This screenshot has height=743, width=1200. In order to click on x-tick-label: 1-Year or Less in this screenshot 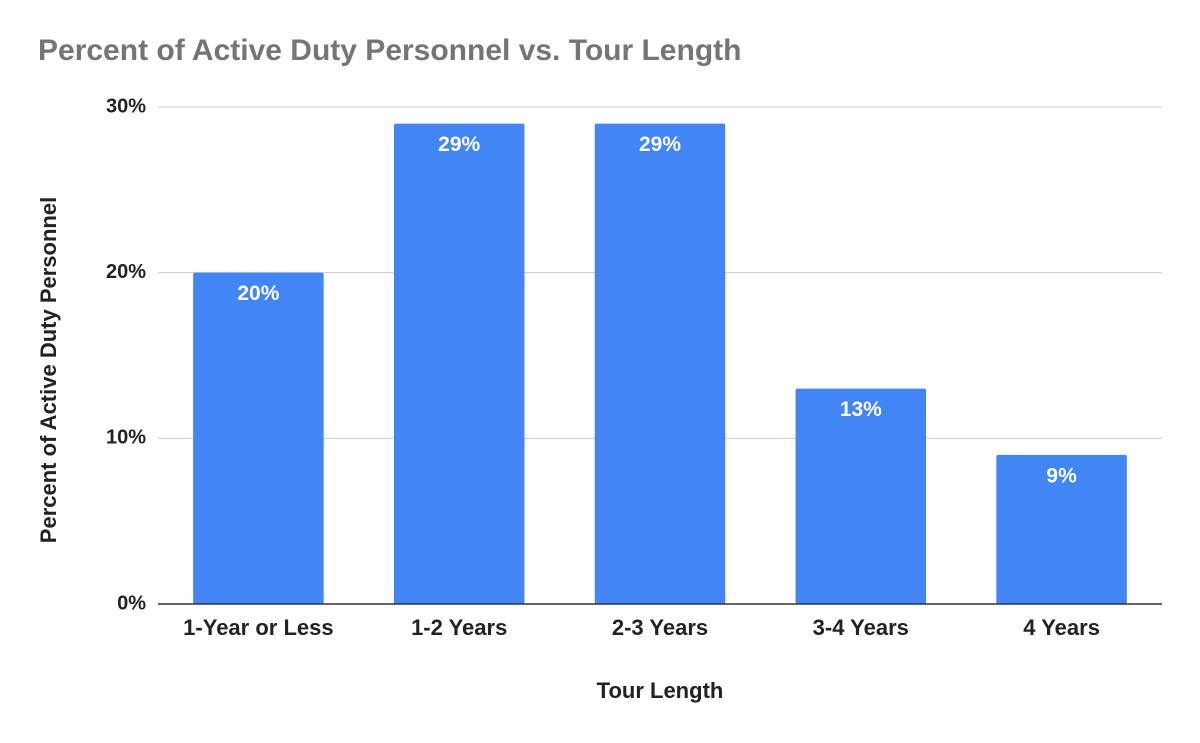, I will do `click(258, 627)`.